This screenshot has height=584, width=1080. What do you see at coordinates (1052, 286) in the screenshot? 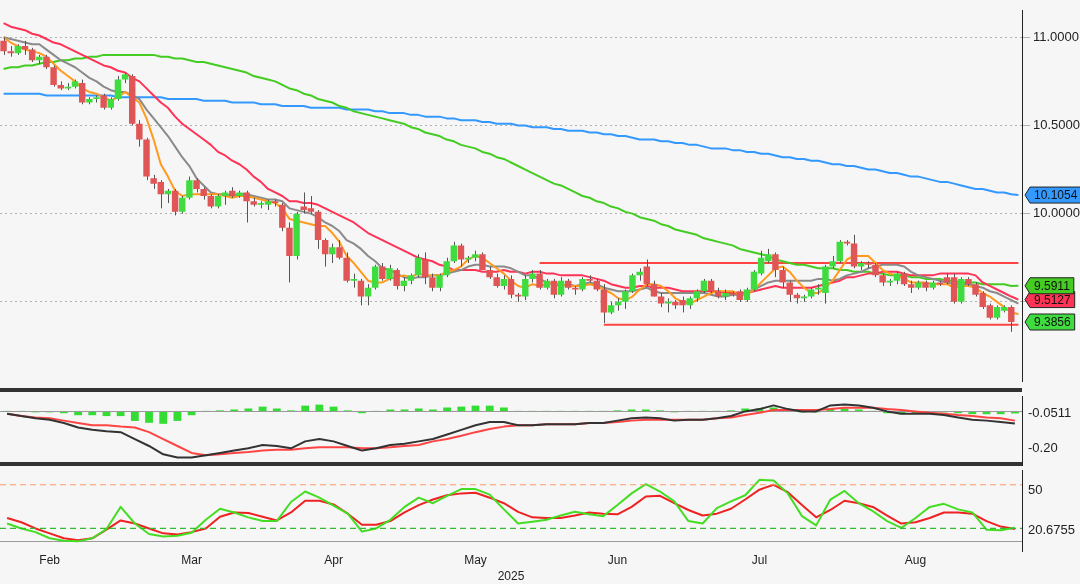
I see `data-label: 9.5911` at bounding box center [1052, 286].